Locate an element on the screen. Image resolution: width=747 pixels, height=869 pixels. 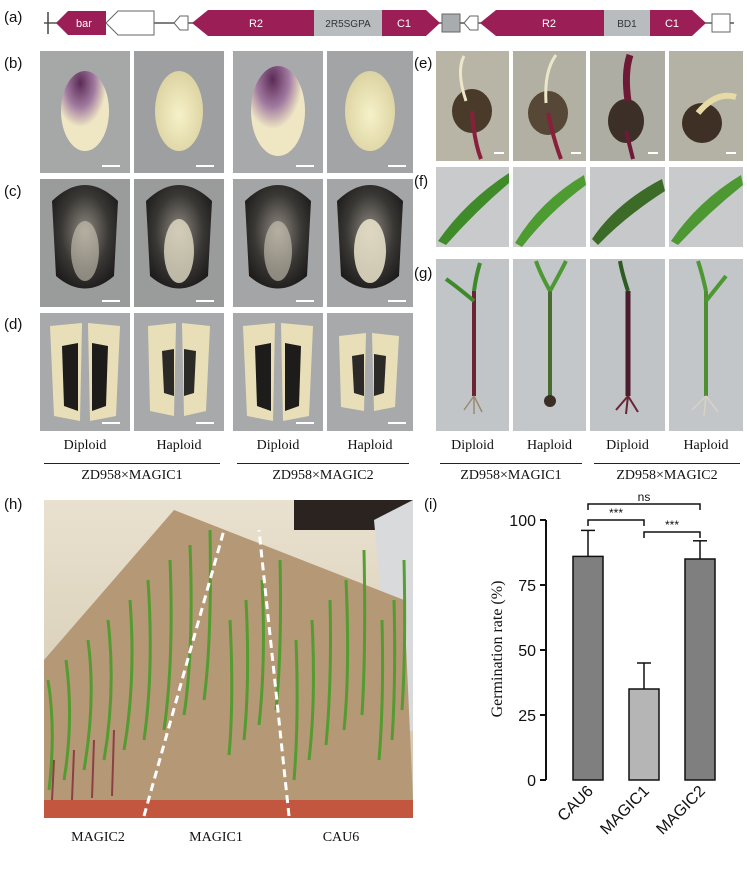
y-axis: 0 25 50 75 100 is located at coordinates (528, 651).